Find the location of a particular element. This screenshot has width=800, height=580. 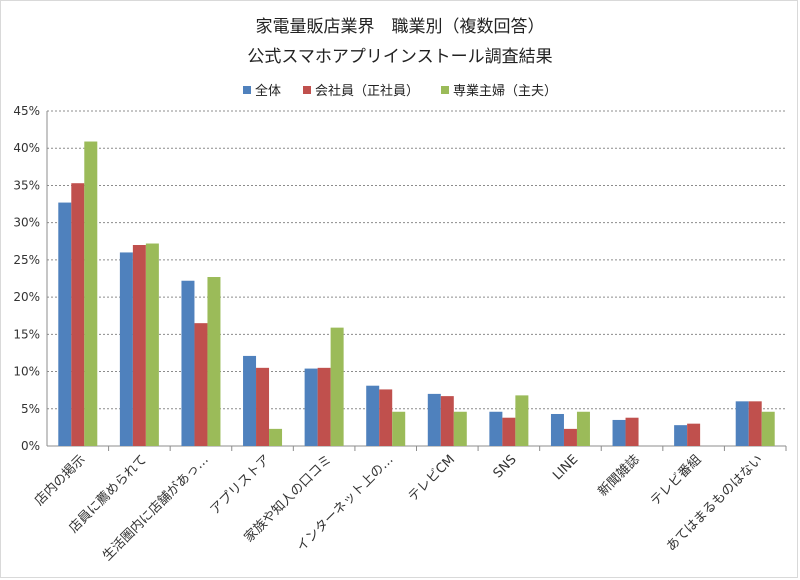

y-tick-label: 10% is located at coordinates (26, 372).